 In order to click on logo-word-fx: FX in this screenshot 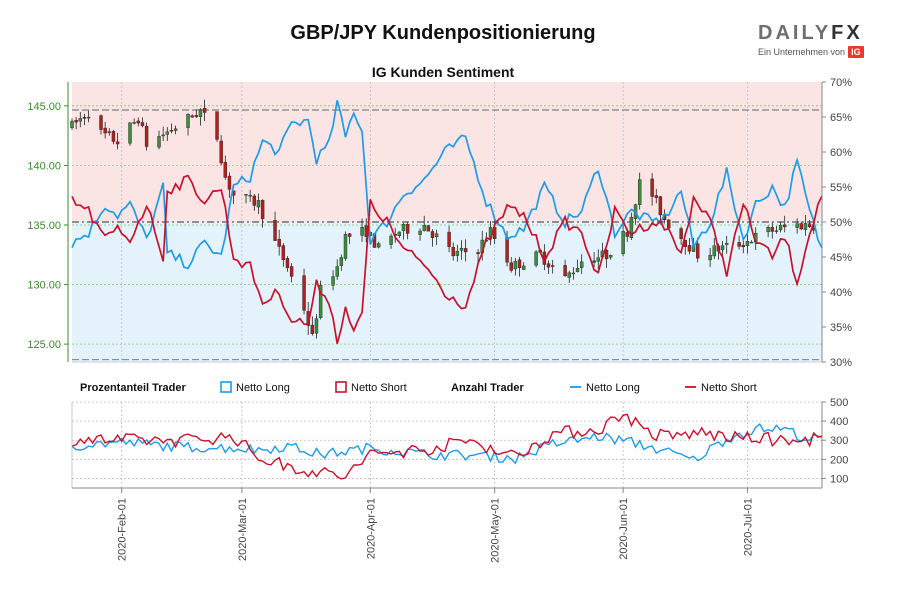, I will do `click(847, 33)`.